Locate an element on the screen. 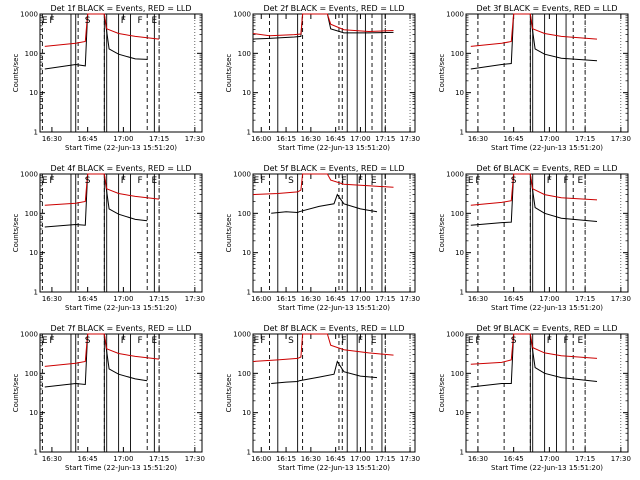 This screenshot has width=640, height=480. chart-title: Det 7f BLACK = Events, RED = LLD is located at coordinates (120, 328).